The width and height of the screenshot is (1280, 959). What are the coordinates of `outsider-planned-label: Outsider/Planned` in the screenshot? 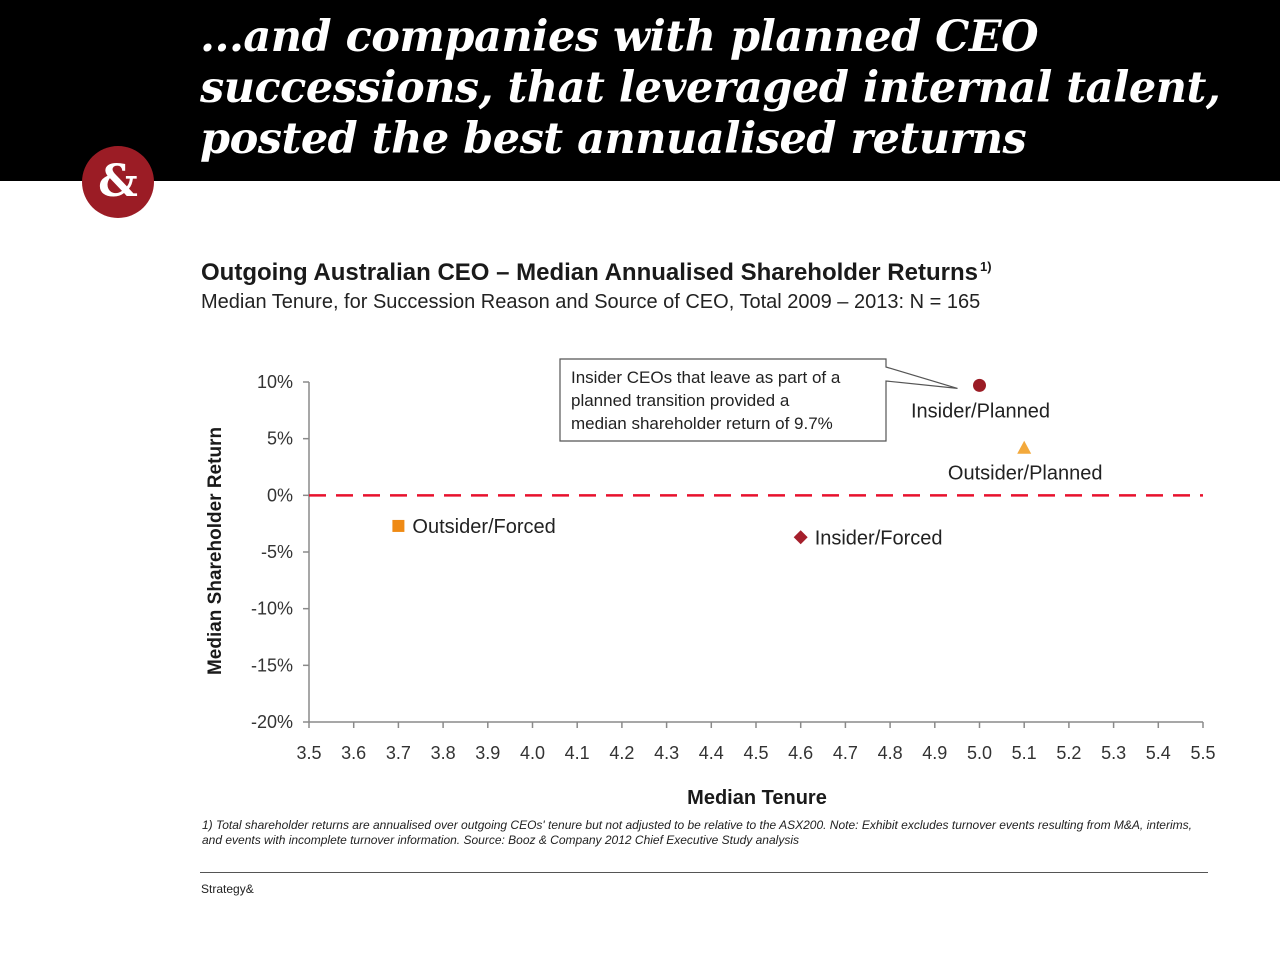 It's located at (1025, 474).